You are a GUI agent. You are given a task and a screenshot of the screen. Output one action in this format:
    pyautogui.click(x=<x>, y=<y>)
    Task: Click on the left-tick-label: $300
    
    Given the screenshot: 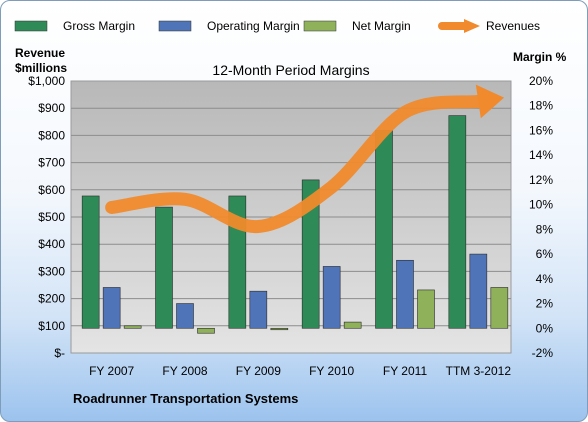 What is the action you would take?
    pyautogui.click(x=51, y=271)
    